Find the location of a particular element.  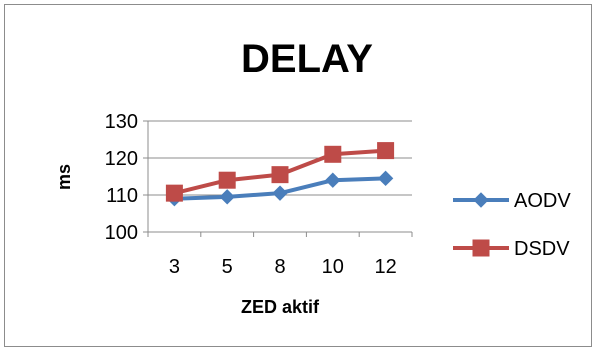

x-tick-labels: 3 5 8 10 12 is located at coordinates (283, 267).